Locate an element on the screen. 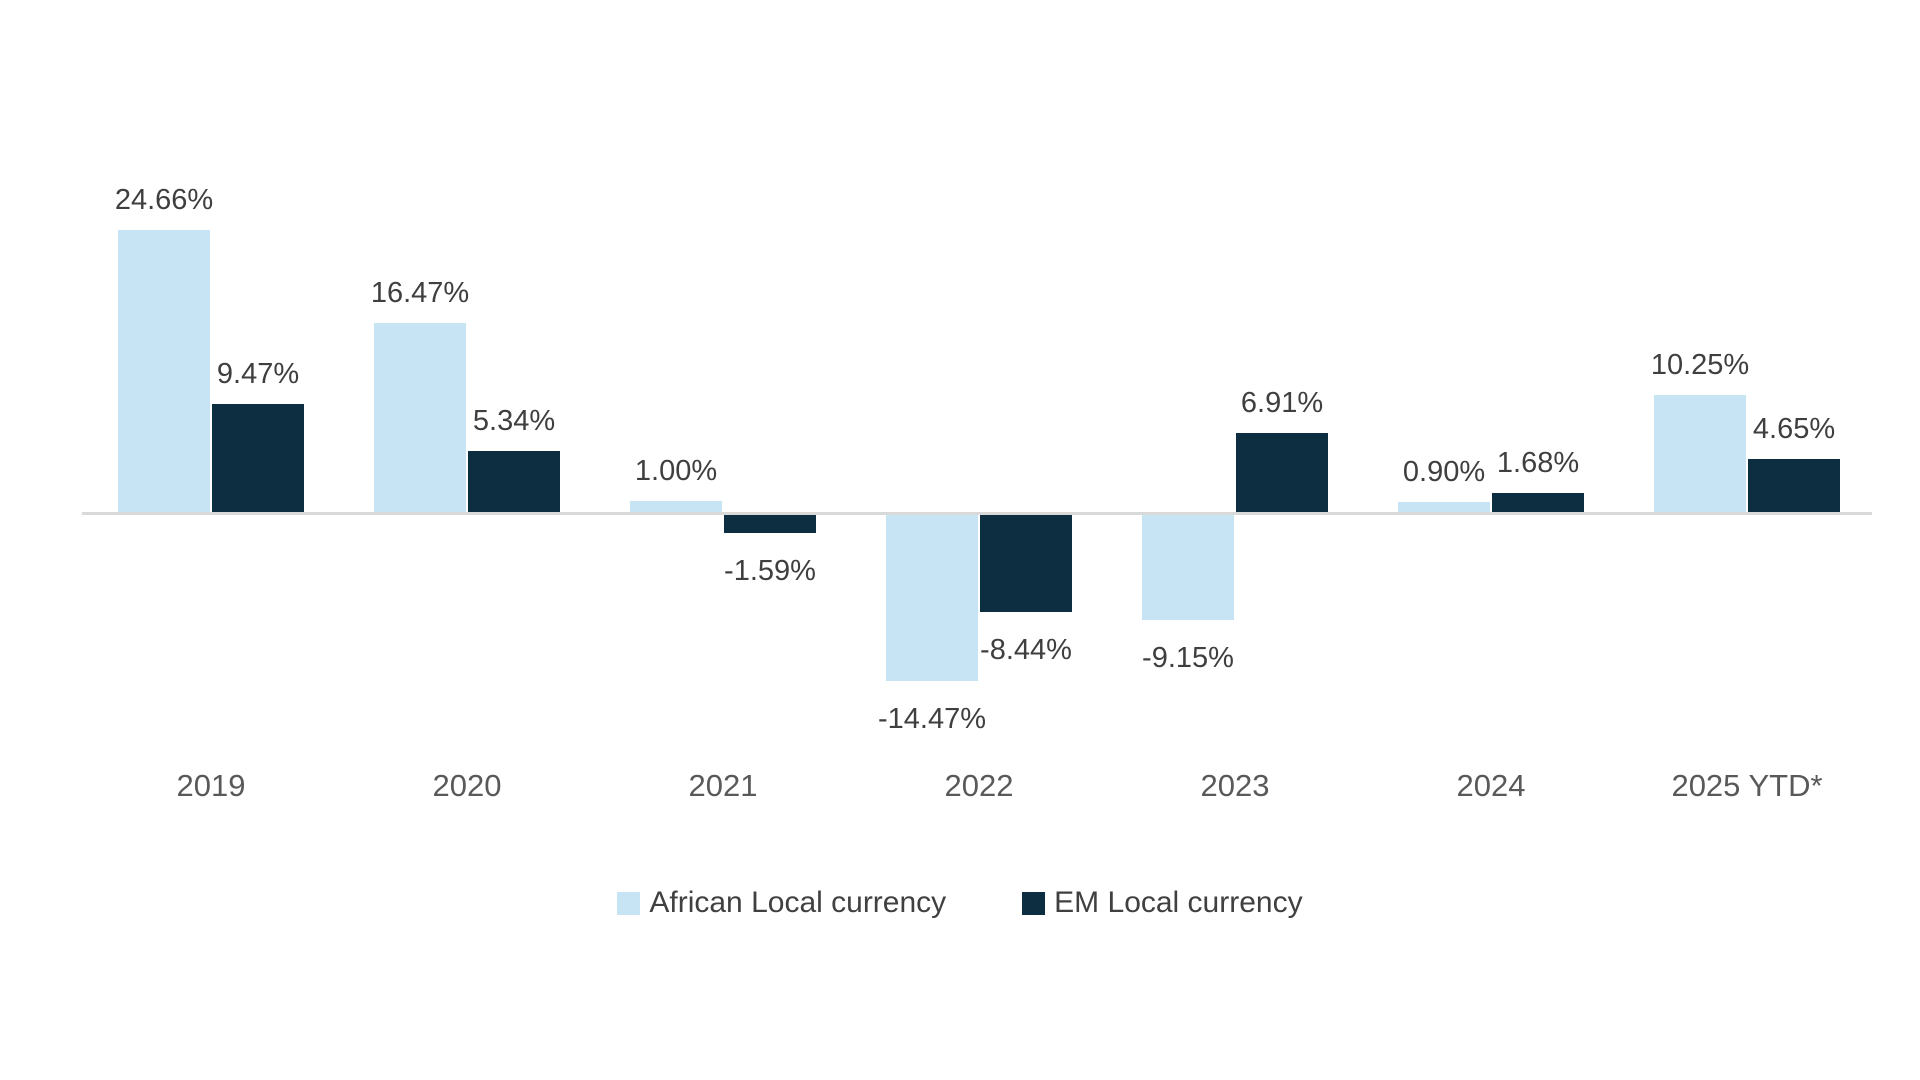 The height and width of the screenshot is (1080, 1920). x-tick-label-2025-ytd: 2025 YTD* is located at coordinates (1747, 785).